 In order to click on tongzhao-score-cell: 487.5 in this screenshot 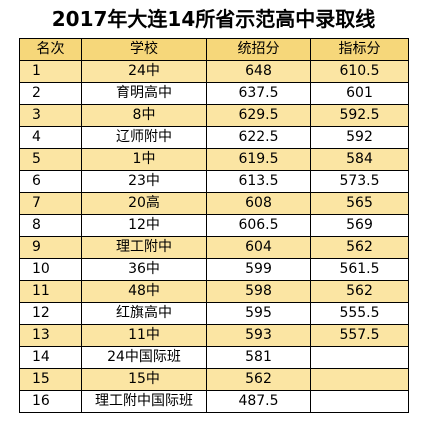, I will do `click(258, 401)`.